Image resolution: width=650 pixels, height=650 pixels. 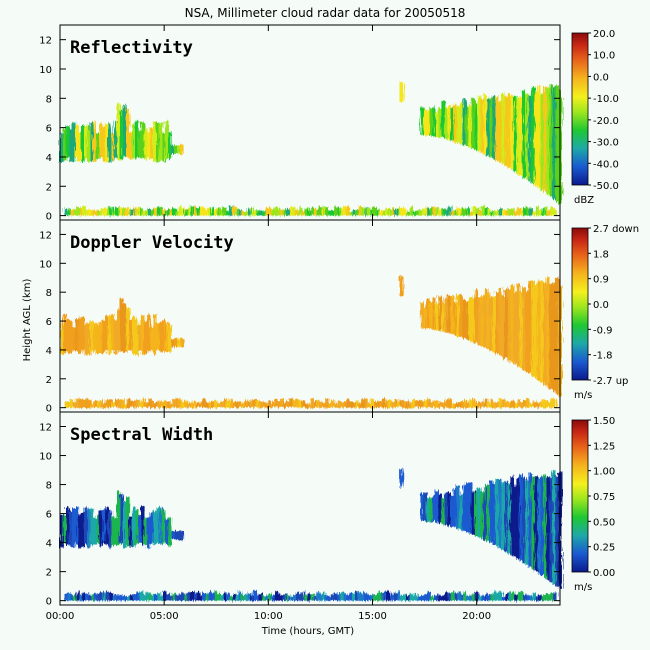 I want to click on x-tick-label: 00:00, so click(x=60, y=616).